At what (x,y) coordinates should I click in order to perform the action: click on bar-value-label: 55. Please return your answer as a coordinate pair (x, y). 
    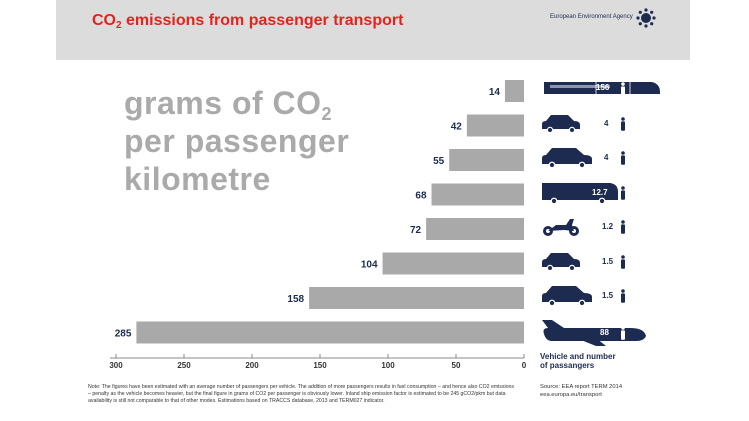
    Looking at the image, I should click on (439, 161).